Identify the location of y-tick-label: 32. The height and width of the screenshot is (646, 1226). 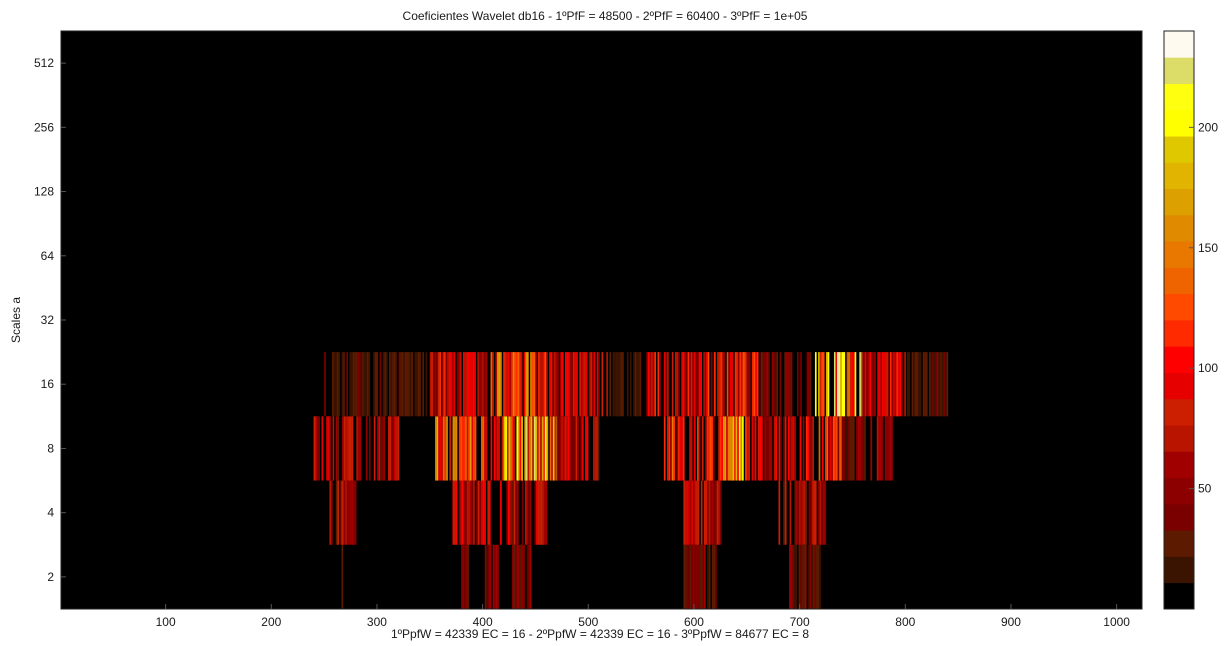
(48, 320).